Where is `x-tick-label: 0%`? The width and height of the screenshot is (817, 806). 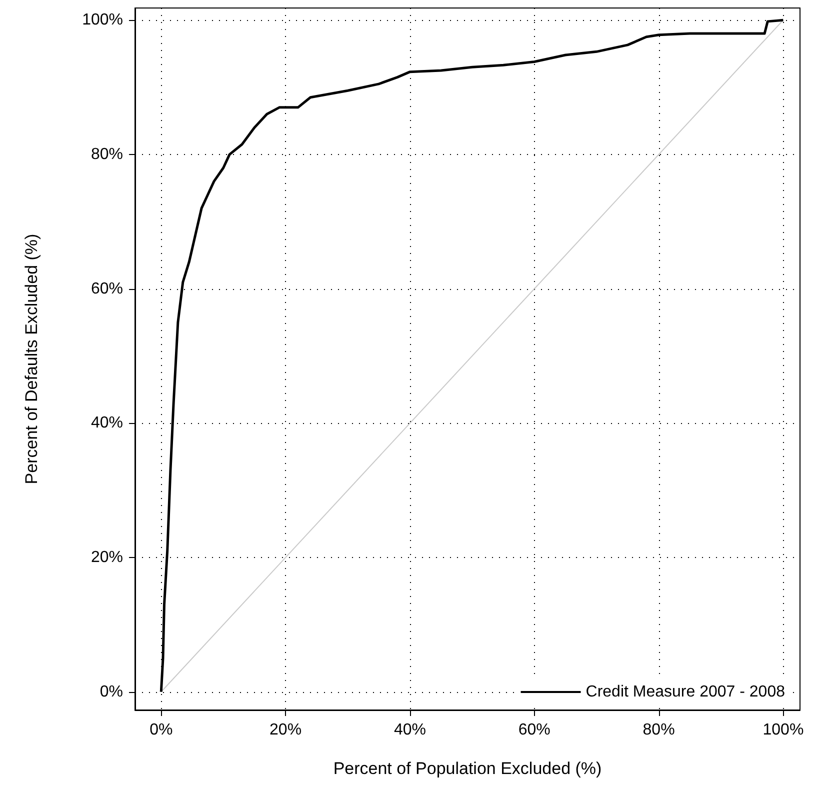 x-tick-label: 0% is located at coordinates (161, 730).